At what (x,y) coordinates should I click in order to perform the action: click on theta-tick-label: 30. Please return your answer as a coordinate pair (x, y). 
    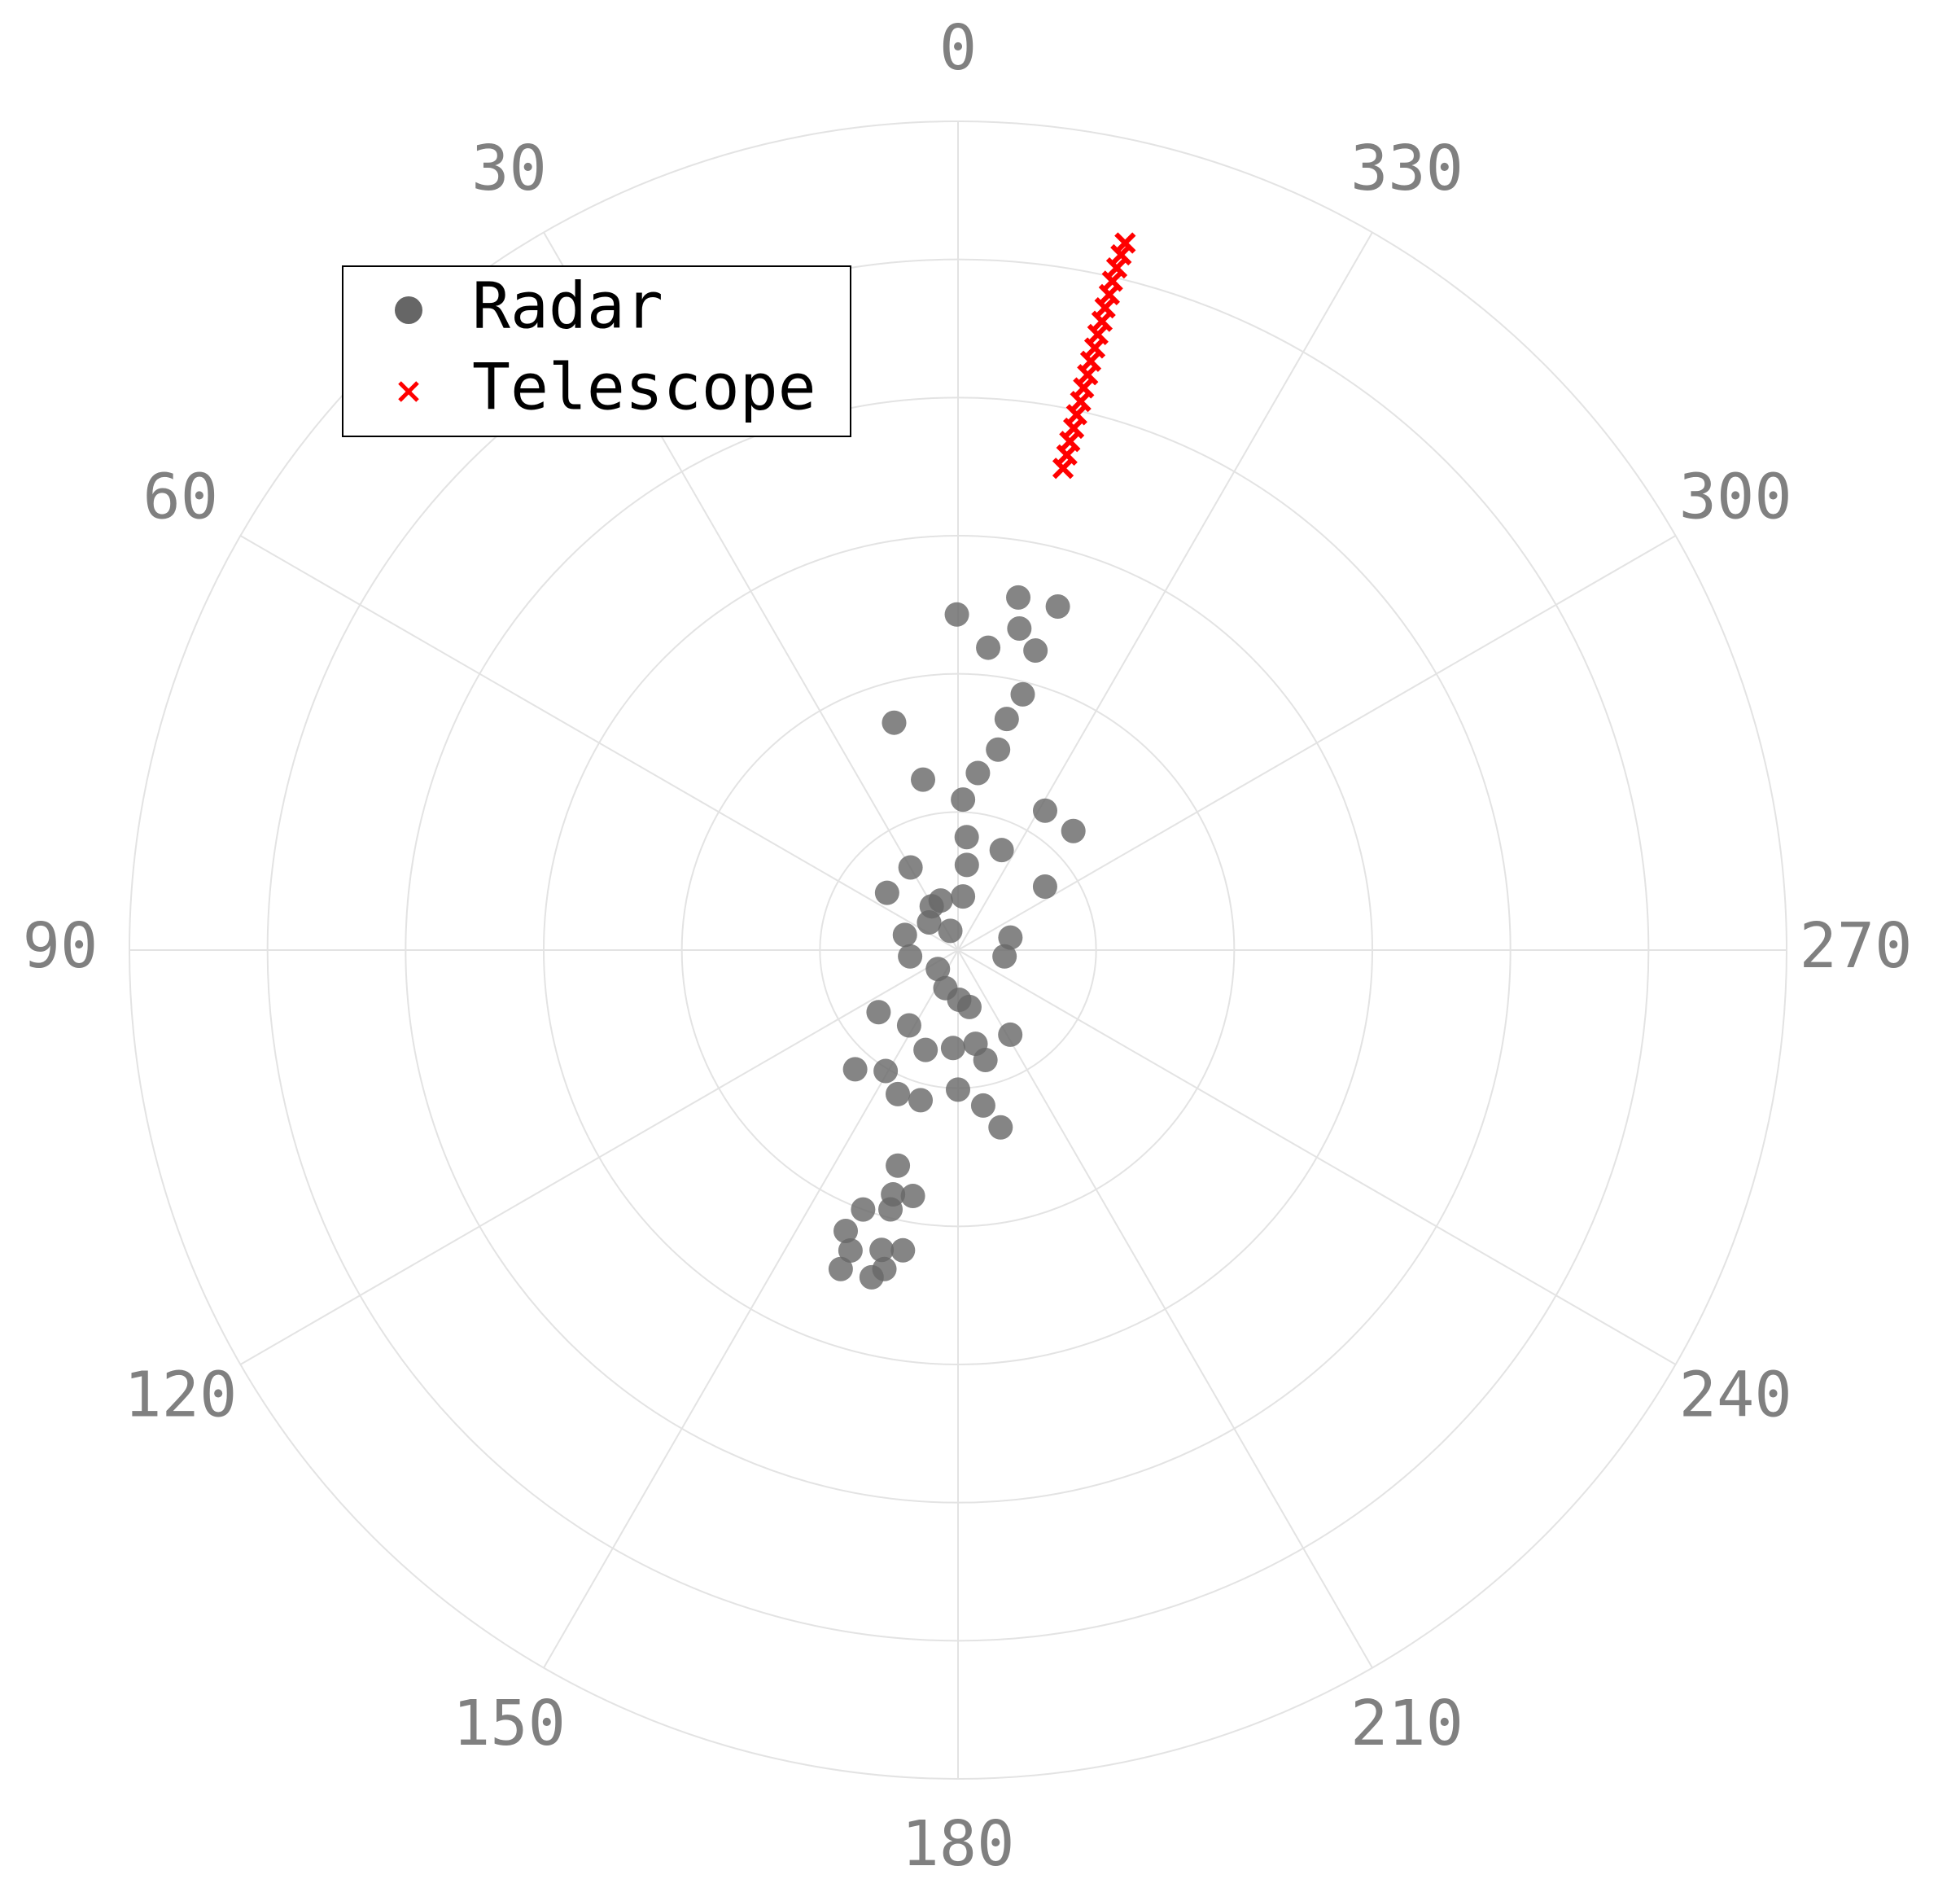
    Looking at the image, I should click on (509, 169).